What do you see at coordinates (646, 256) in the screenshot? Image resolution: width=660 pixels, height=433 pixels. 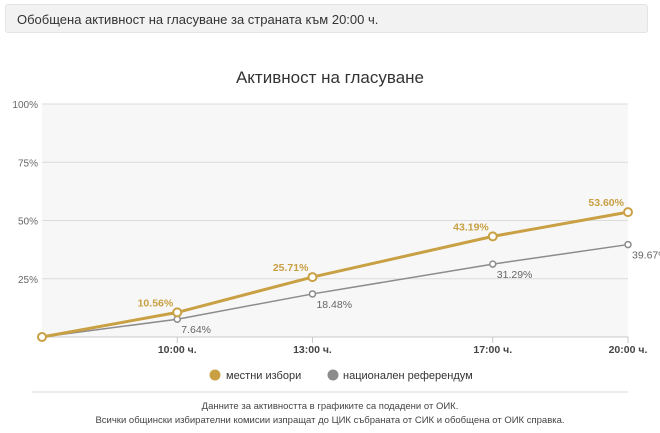 I see `data-label: 39.67%` at bounding box center [646, 256].